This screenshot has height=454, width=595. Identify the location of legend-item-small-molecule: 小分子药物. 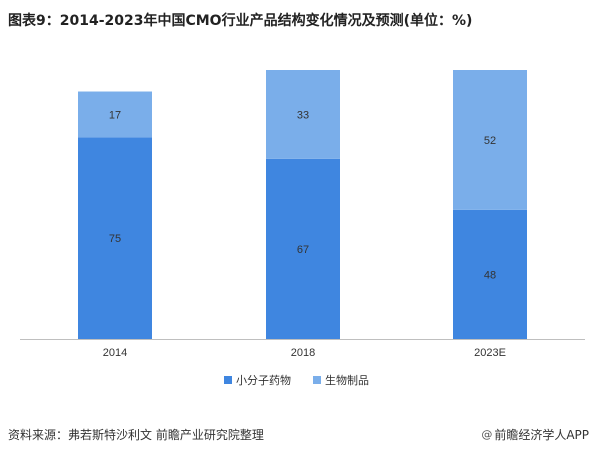
(257, 380).